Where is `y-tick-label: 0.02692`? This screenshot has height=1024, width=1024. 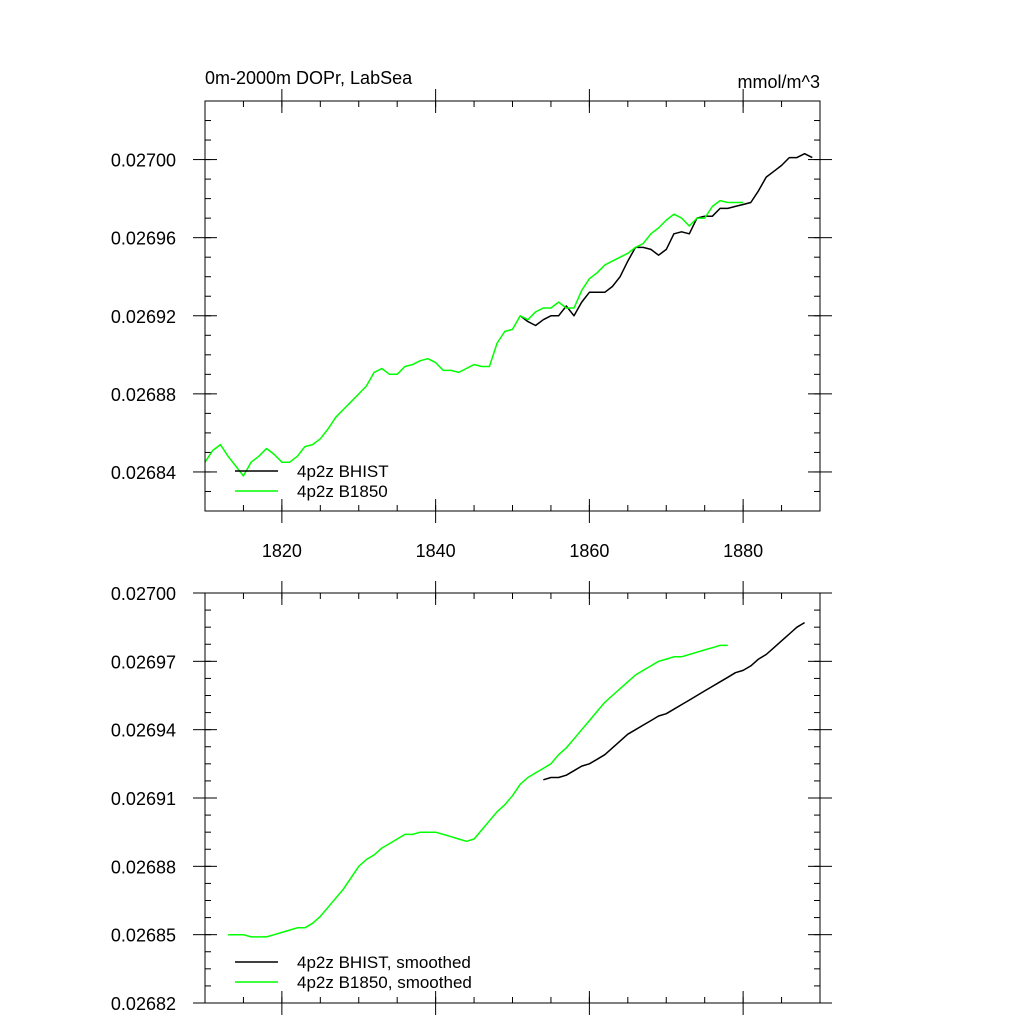 y-tick-label: 0.02692 is located at coordinates (143, 317).